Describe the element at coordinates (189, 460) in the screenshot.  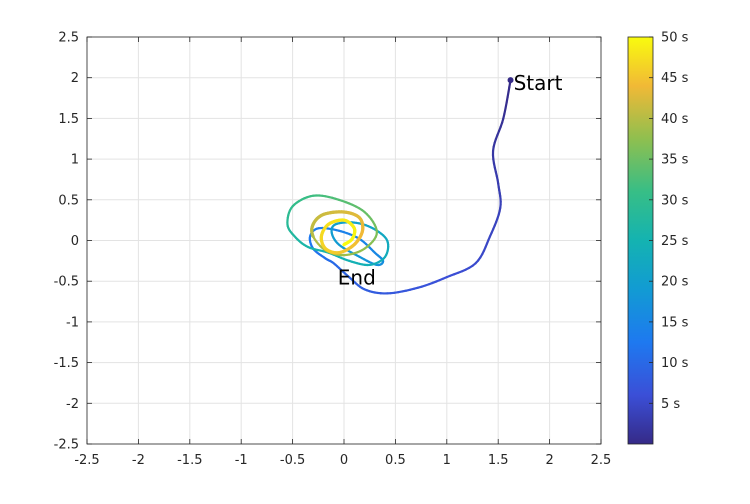
I see `x-tick-label: -1.5` at that location.